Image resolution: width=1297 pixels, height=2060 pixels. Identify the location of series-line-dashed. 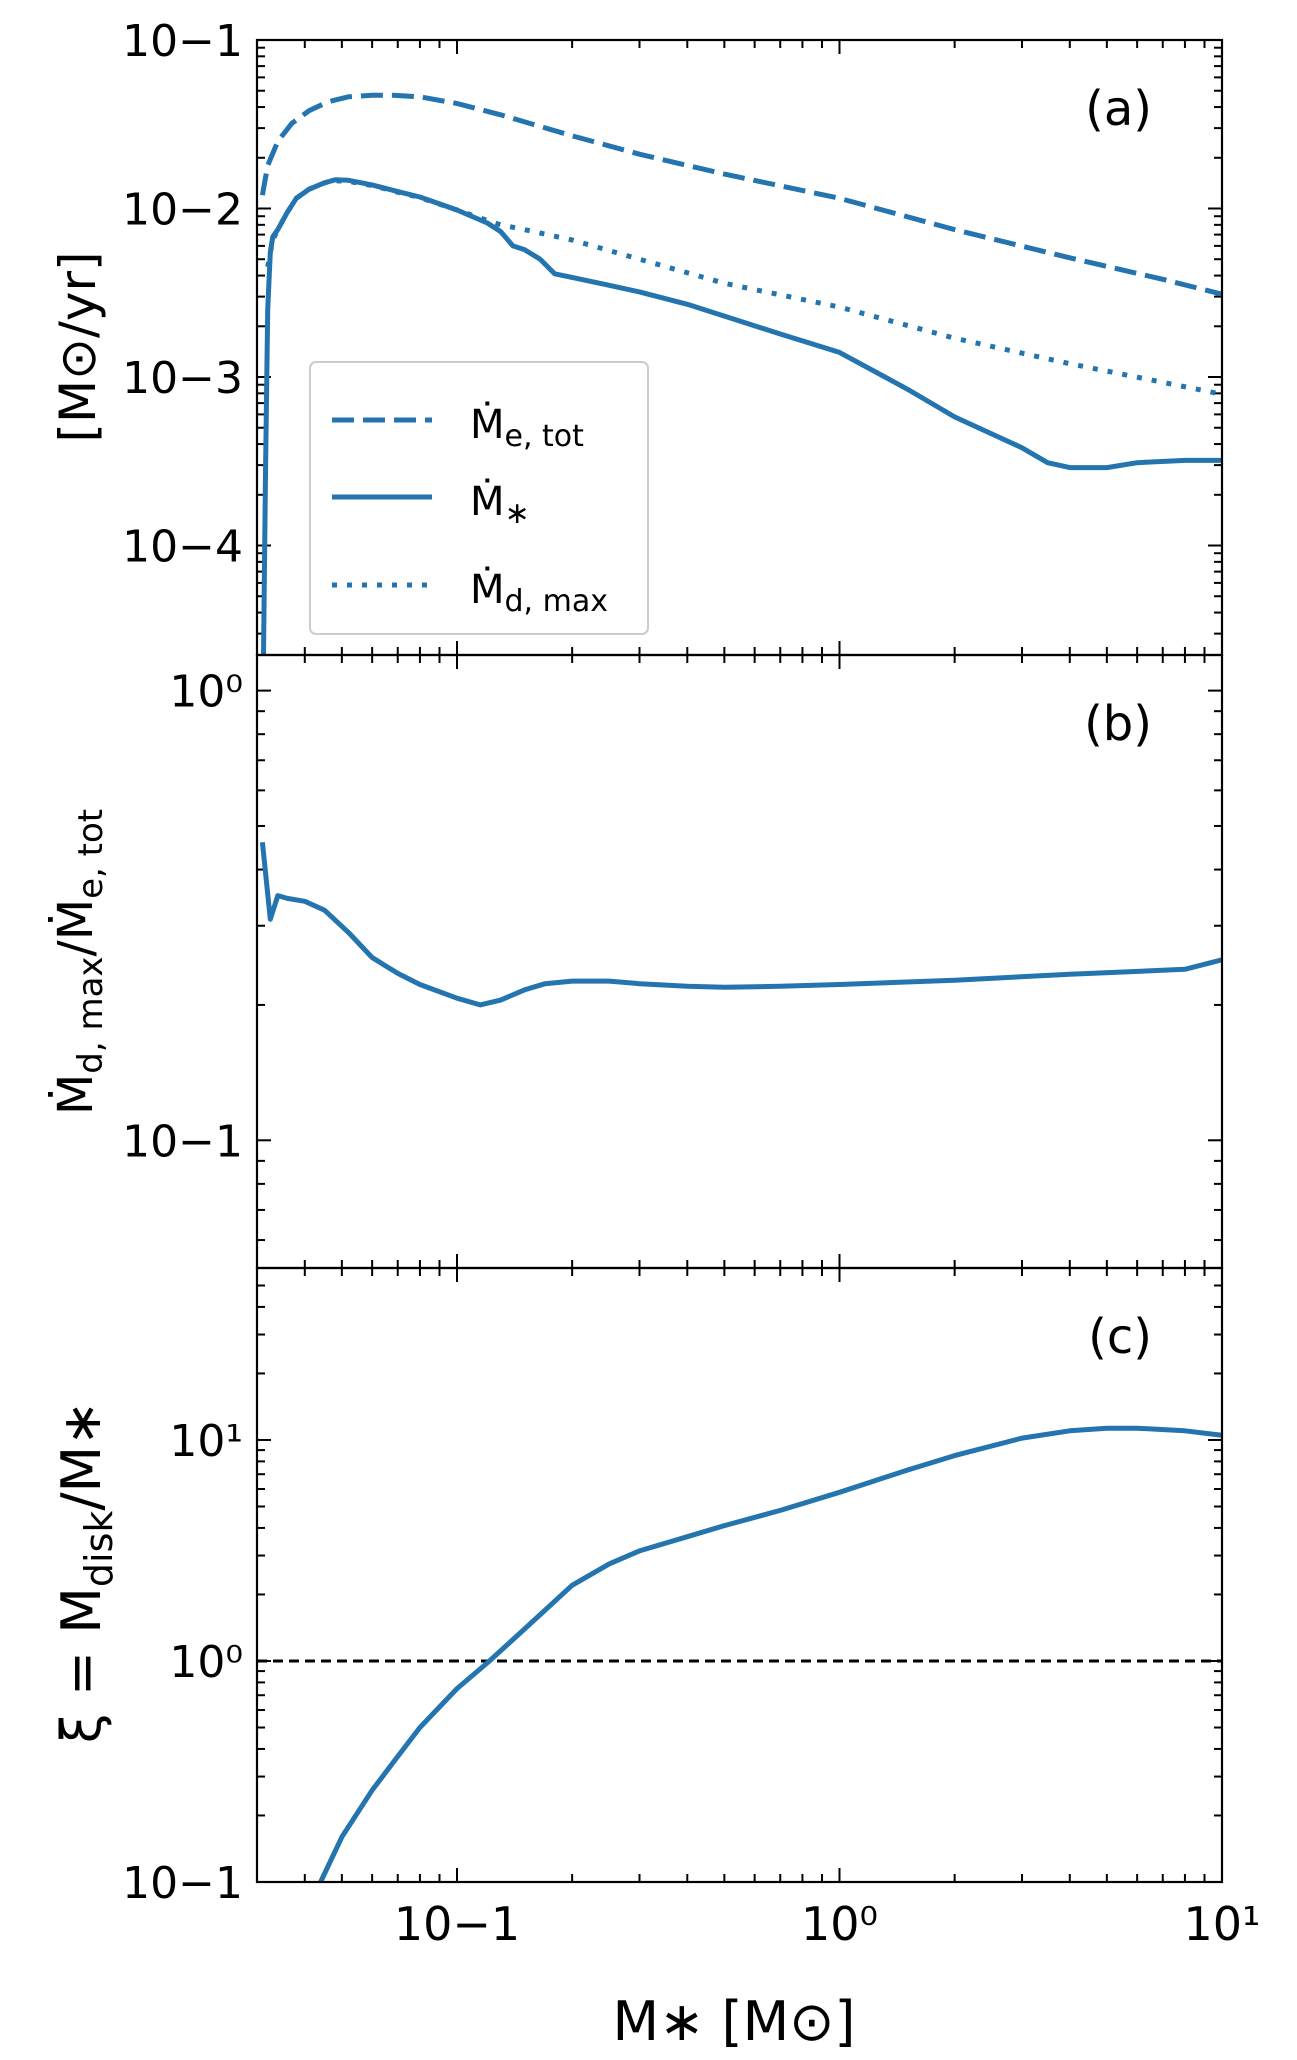
(740, 194).